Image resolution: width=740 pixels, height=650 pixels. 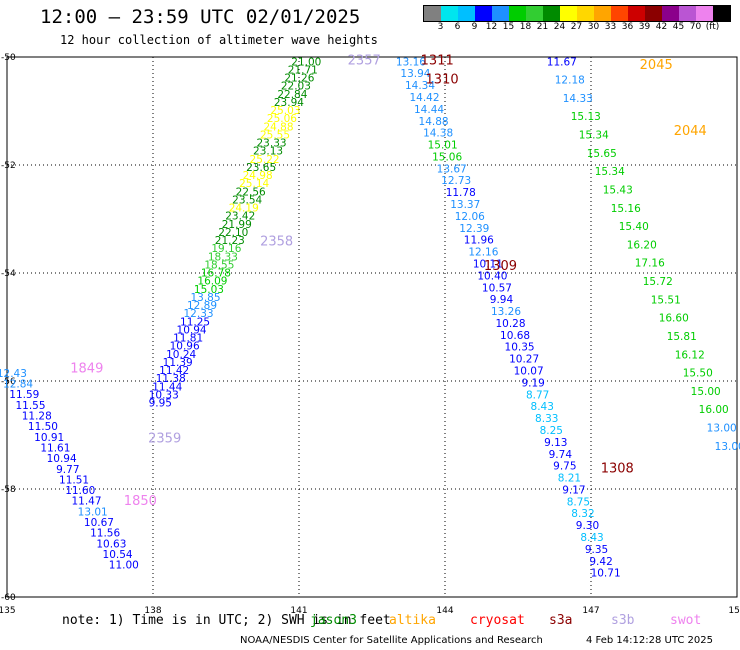 I want to click on swh-value-label: 10.11, so click(x=488, y=264).